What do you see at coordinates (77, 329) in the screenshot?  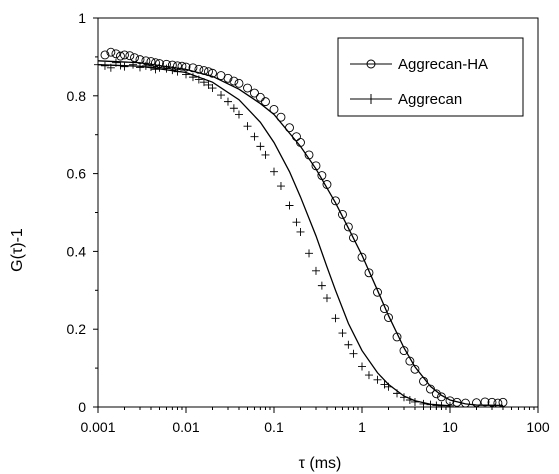 I see `y-tick-label: 0.2` at bounding box center [77, 329].